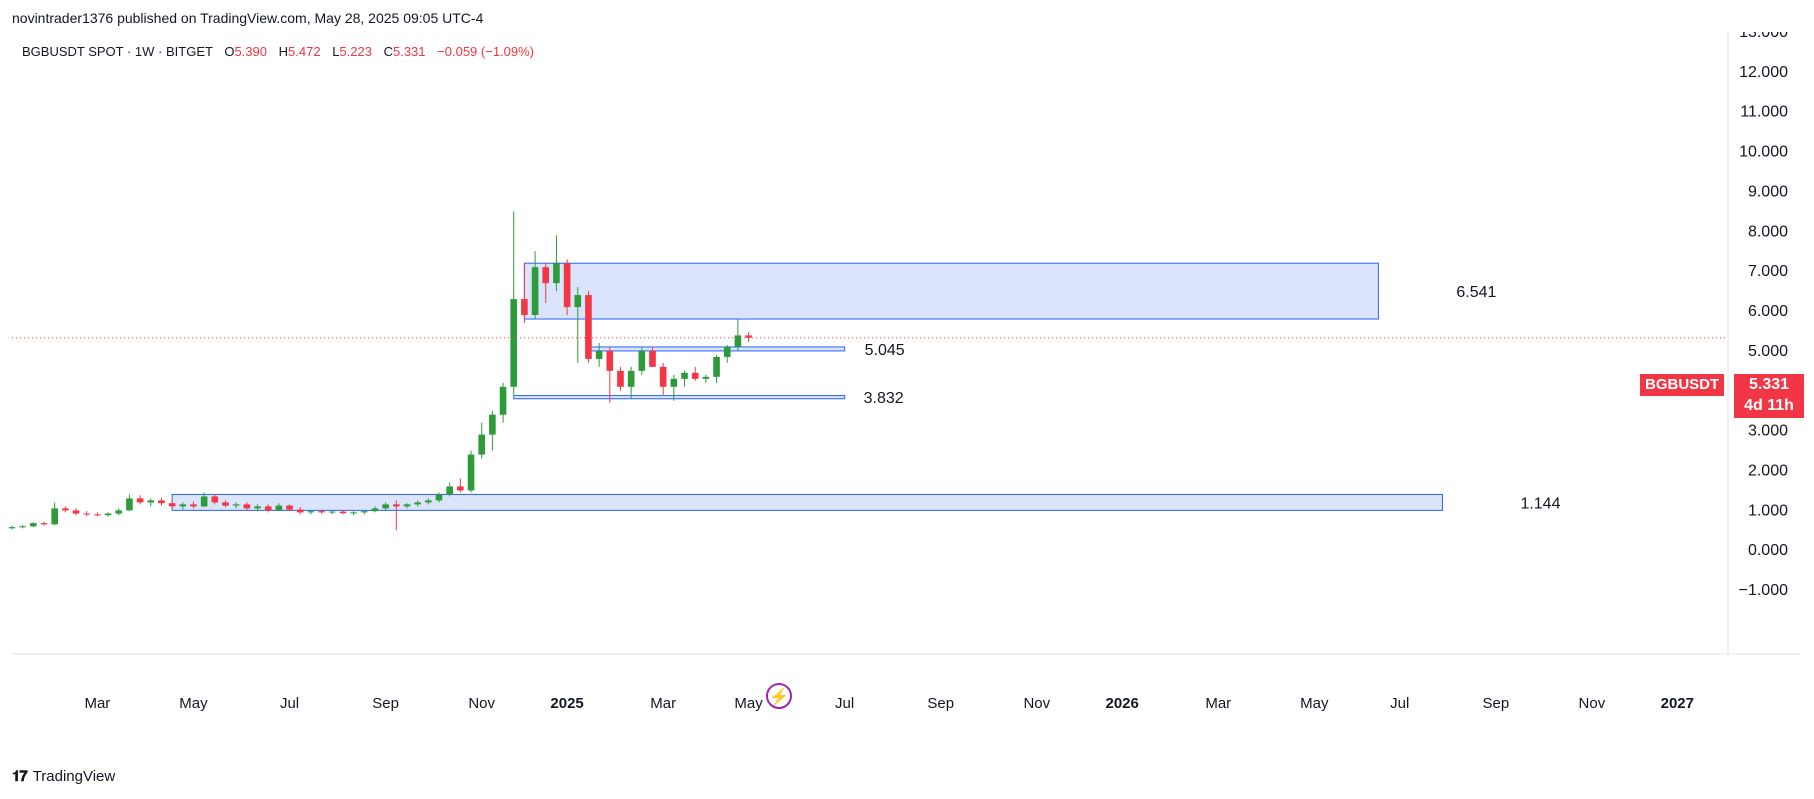 Image resolution: width=1814 pixels, height=799 pixels. What do you see at coordinates (1768, 351) in the screenshot?
I see `y-tick-label: 5.000` at bounding box center [1768, 351].